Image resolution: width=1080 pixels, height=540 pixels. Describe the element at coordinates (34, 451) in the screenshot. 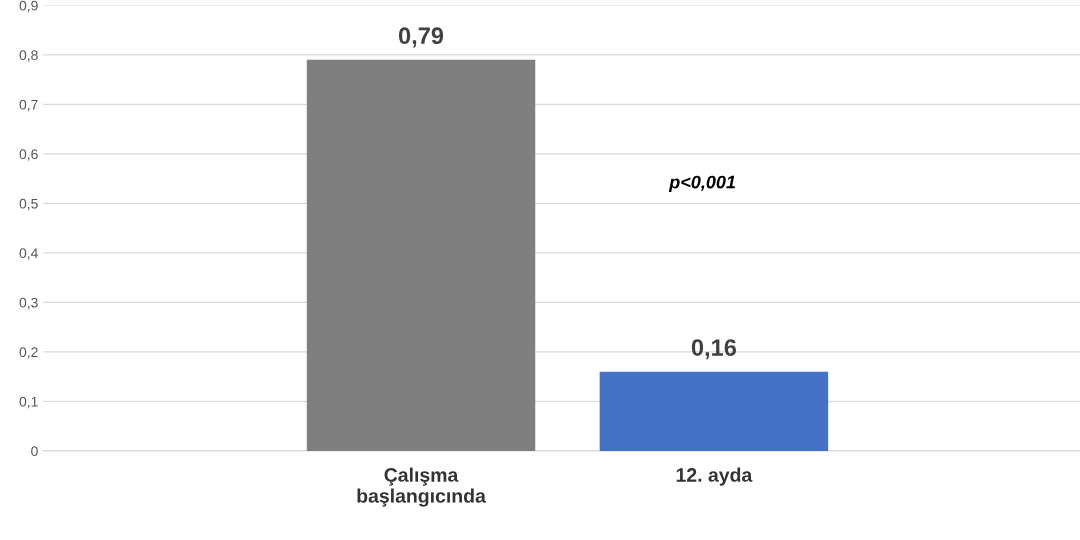

I see `y-tick-label: 0` at that location.